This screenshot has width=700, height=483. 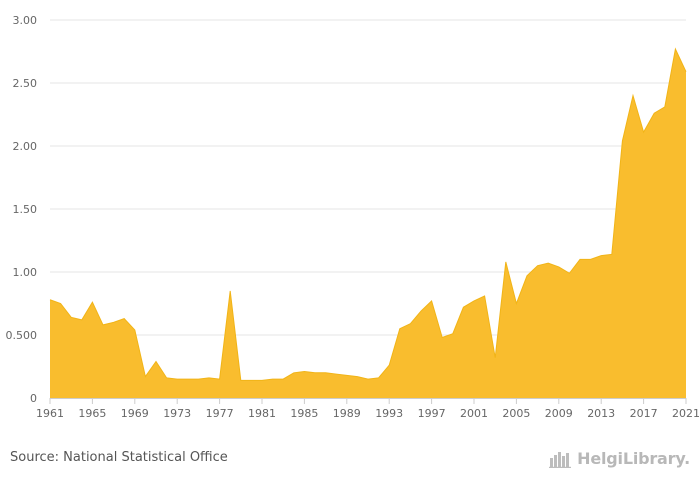 What do you see at coordinates (559, 413) in the screenshot?
I see `x-tick-label: 2009` at bounding box center [559, 413].